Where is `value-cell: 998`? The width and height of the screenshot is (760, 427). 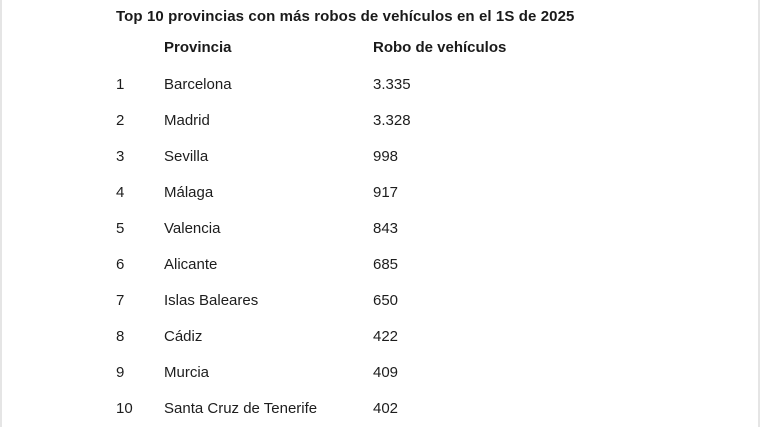 value-cell: 998 is located at coordinates (386, 156).